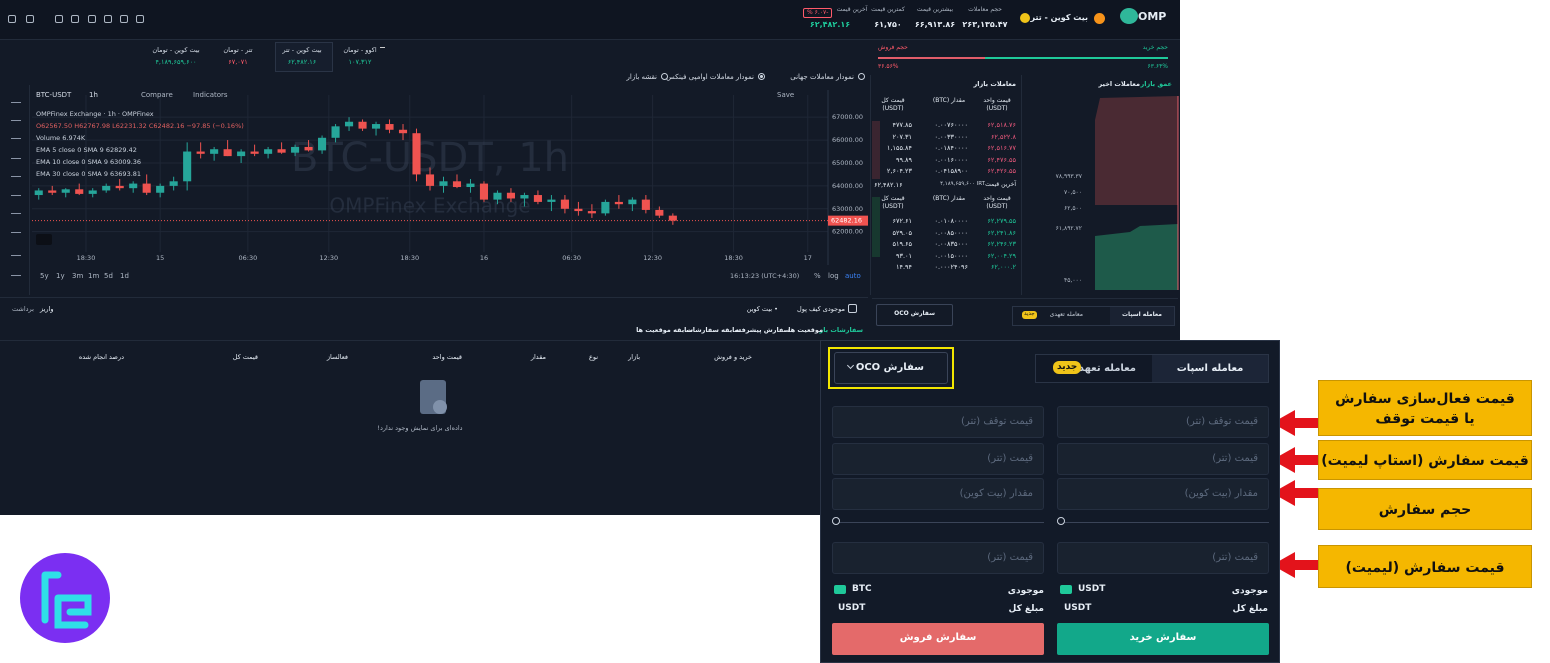 The image size is (1550, 663). What do you see at coordinates (830, 24) in the screenshot?
I see `stat-value: ۶۲,۴۸۲.۱۶` at bounding box center [830, 24].